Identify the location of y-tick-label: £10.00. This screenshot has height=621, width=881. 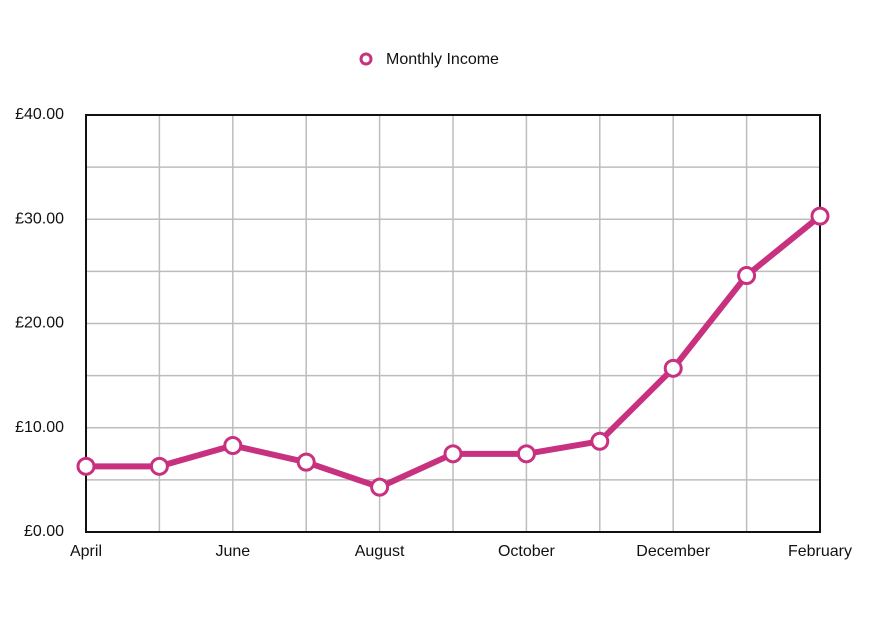
(39, 427).